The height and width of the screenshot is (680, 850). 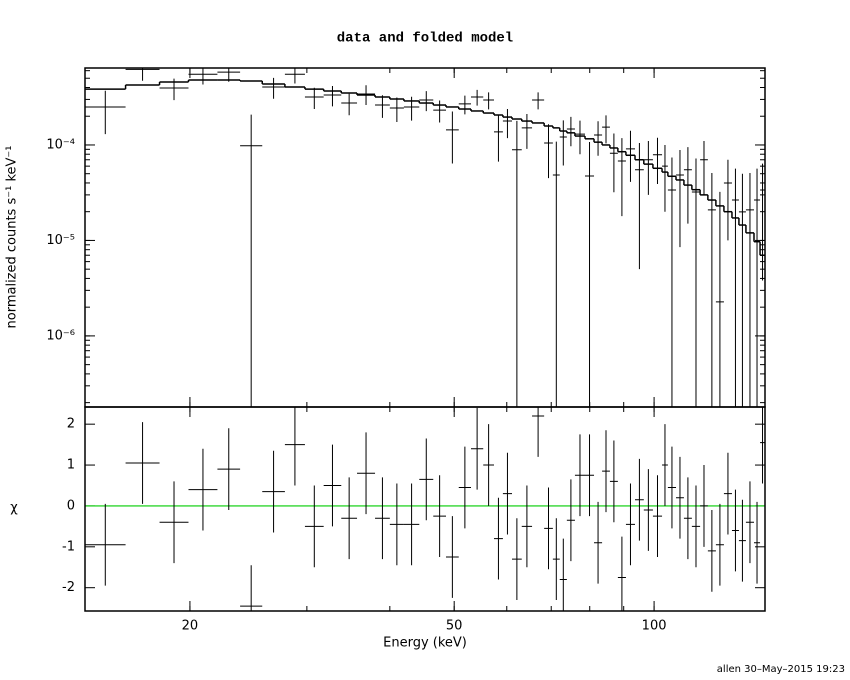 I want to click on y-tick-label: 0, so click(x=71, y=505).